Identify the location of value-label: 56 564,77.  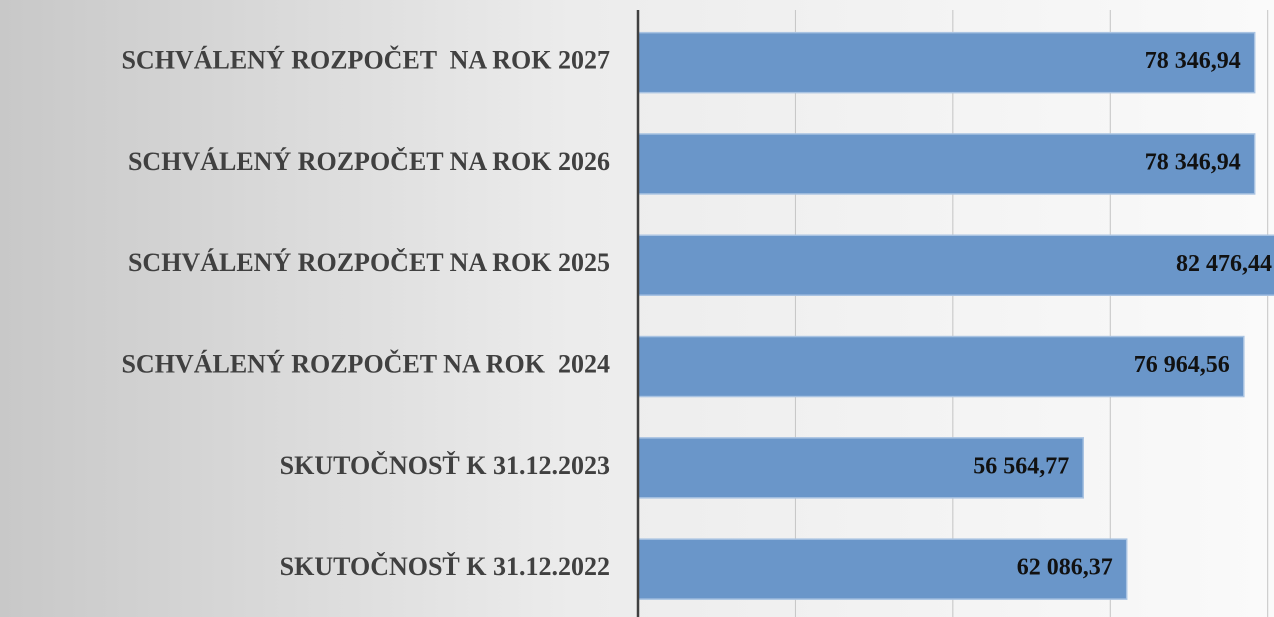
(1021, 466).